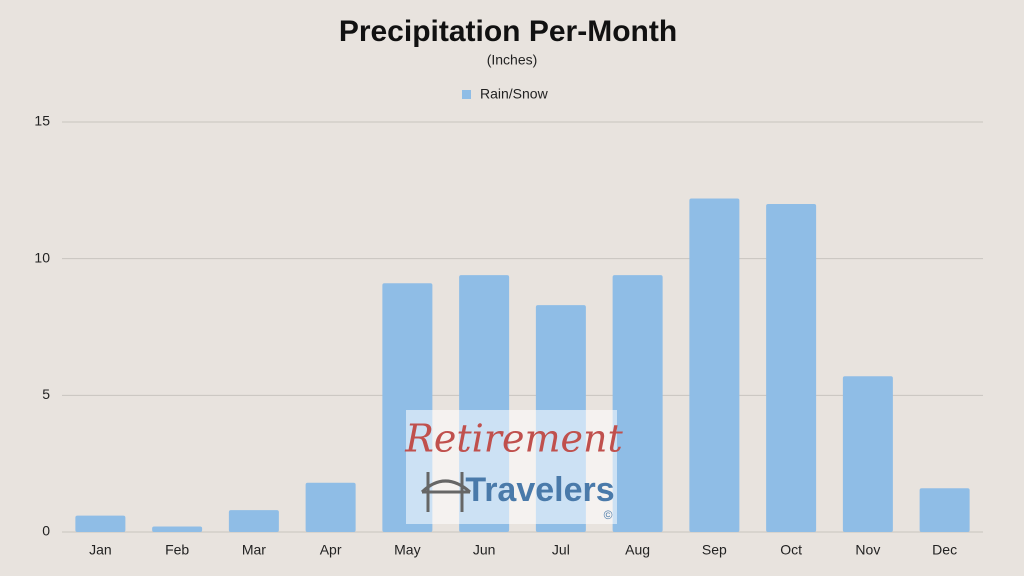  What do you see at coordinates (512, 60) in the screenshot?
I see `chart-subtitle: (Inches)` at bounding box center [512, 60].